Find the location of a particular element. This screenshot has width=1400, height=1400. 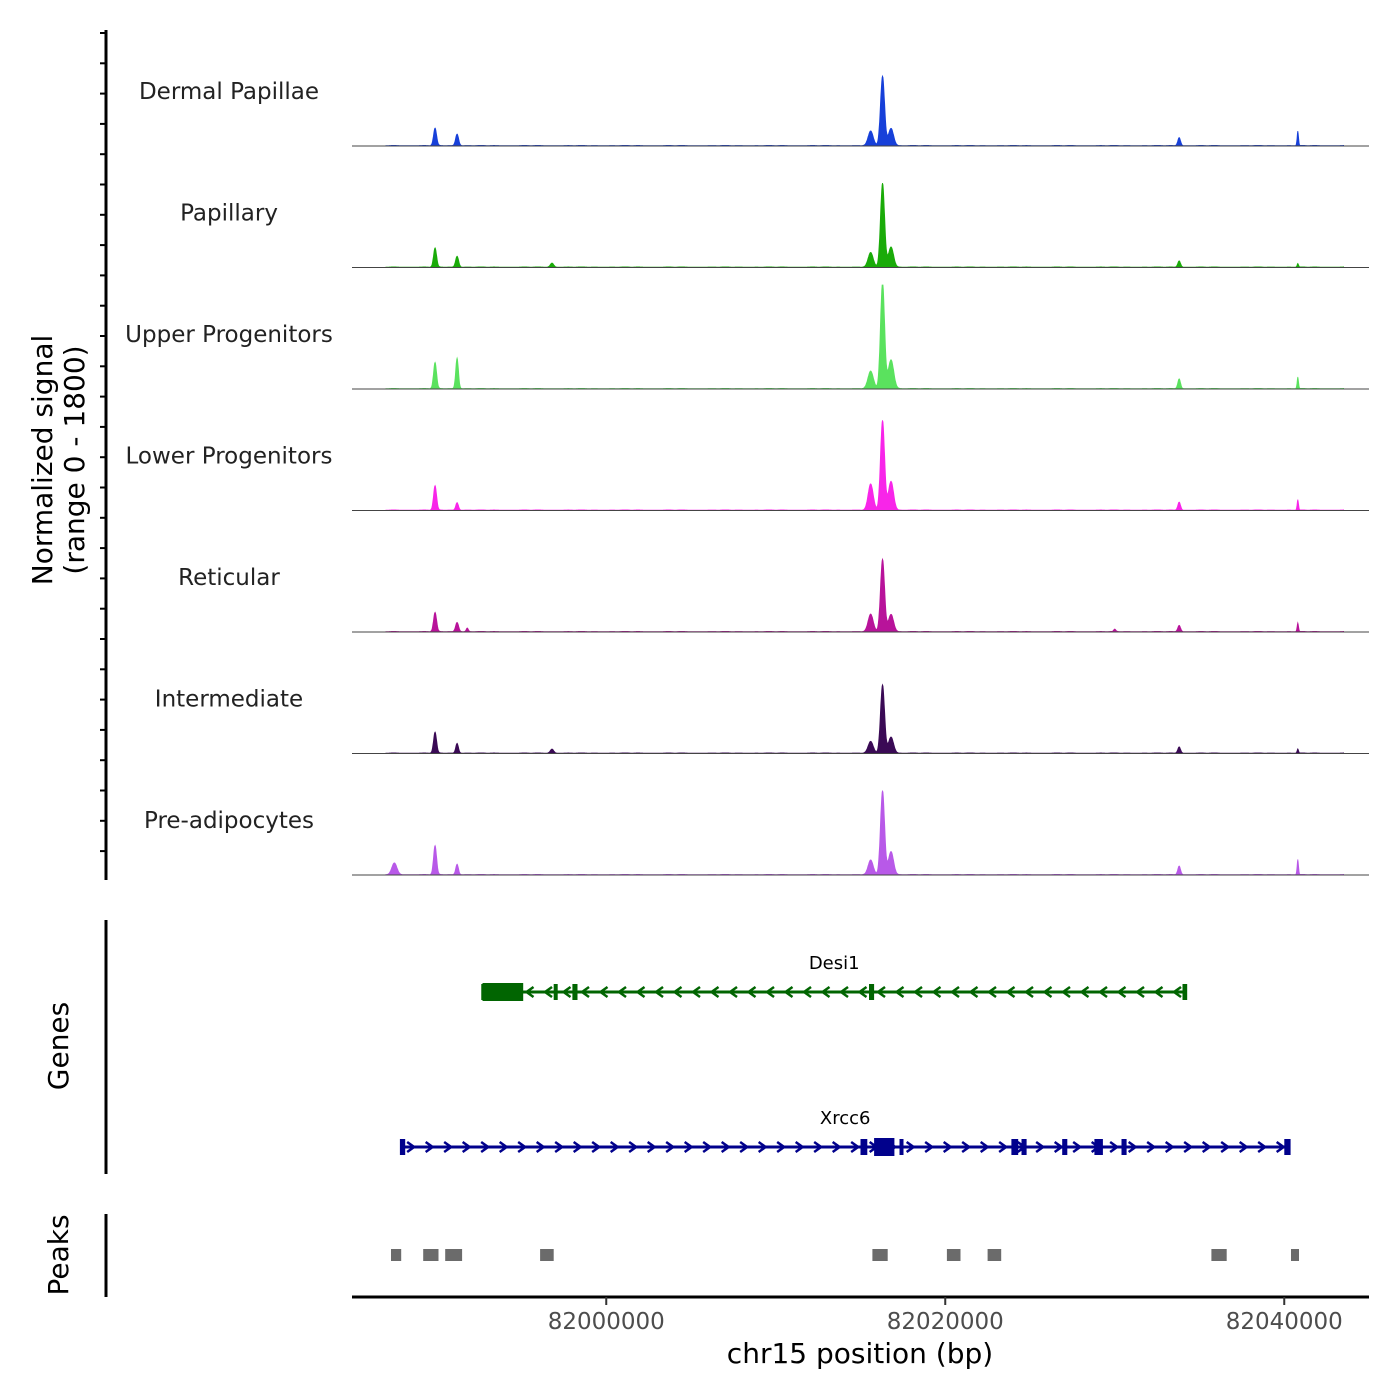

track-label: Upper Progenitors is located at coordinates (229, 335).